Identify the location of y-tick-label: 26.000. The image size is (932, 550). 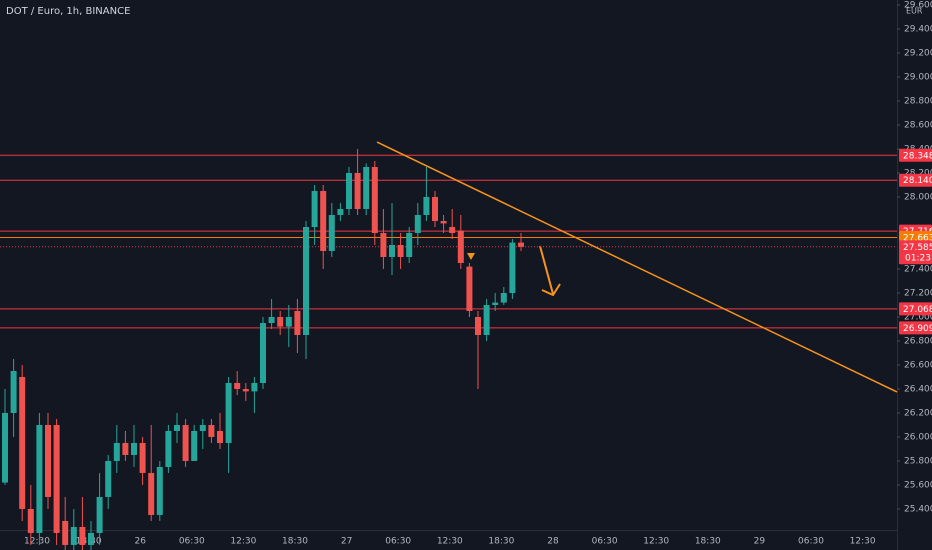
(918, 437).